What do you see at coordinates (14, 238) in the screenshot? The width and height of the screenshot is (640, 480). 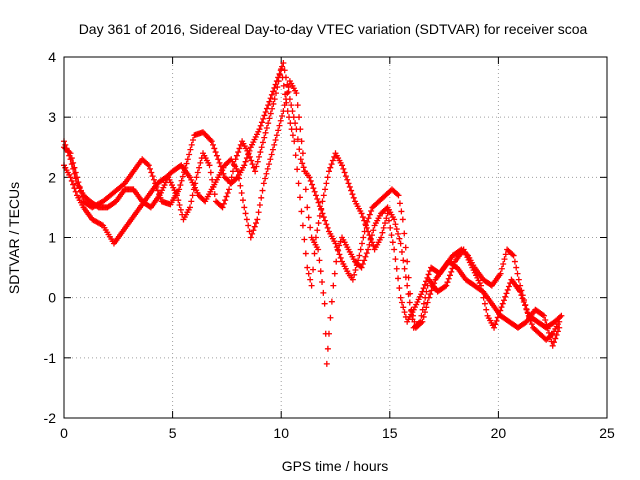 I see `y-axis-title: SDTVAR / TECUs` at bounding box center [14, 238].